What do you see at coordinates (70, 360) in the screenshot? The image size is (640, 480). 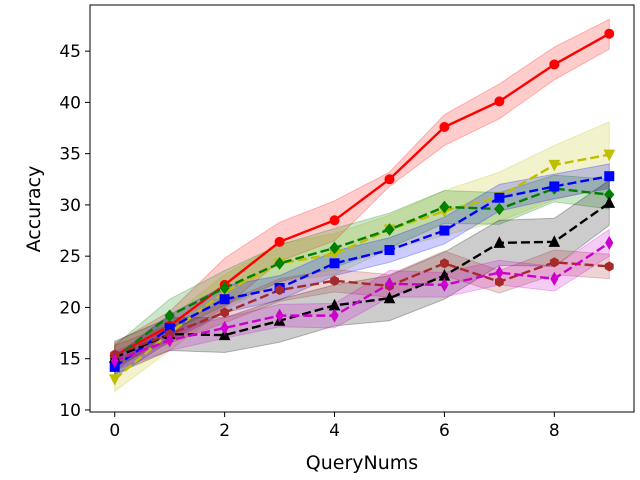 I see `y-tick-label: 15` at bounding box center [70, 360].